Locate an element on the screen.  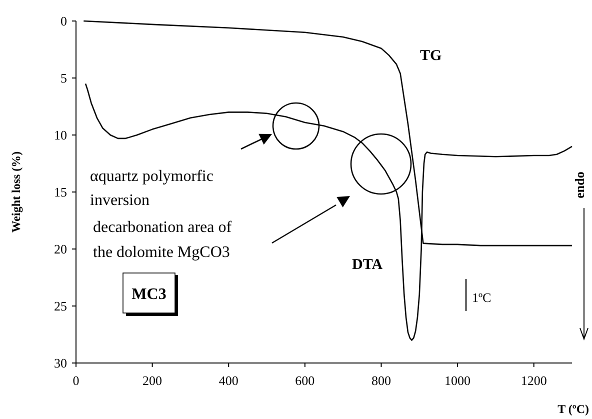
y-tick-label: 10 is located at coordinates (60, 135).